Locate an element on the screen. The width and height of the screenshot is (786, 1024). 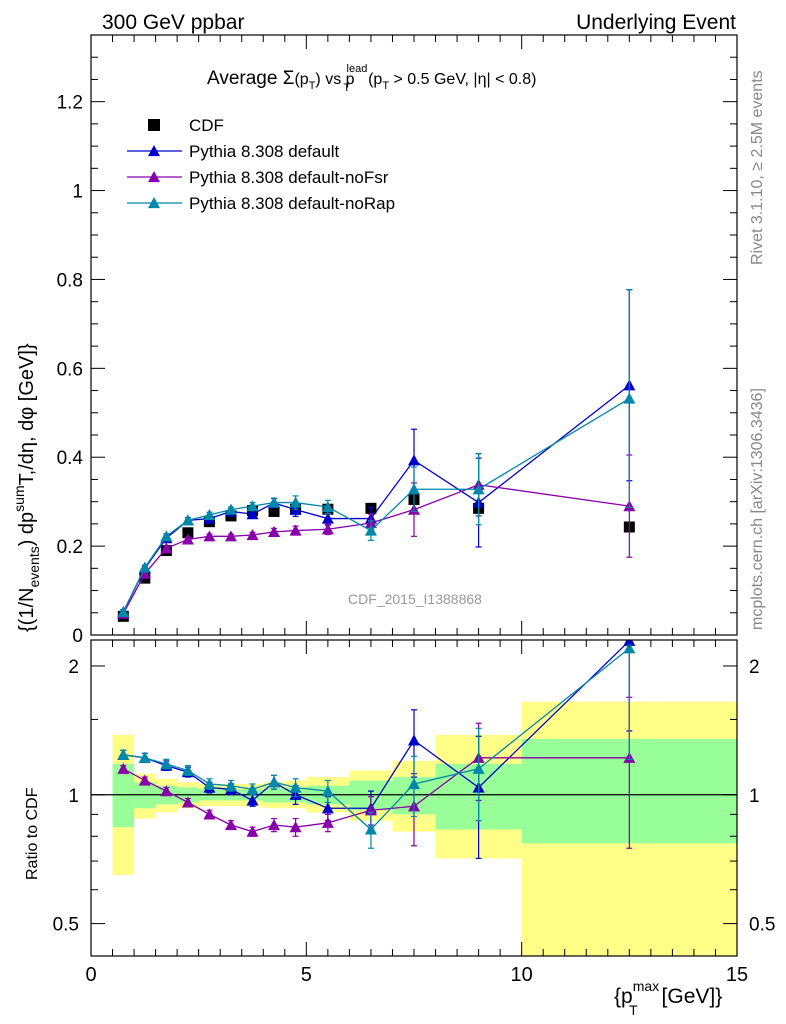
legend-label: Pythia 8.308 default is located at coordinates (264, 151).